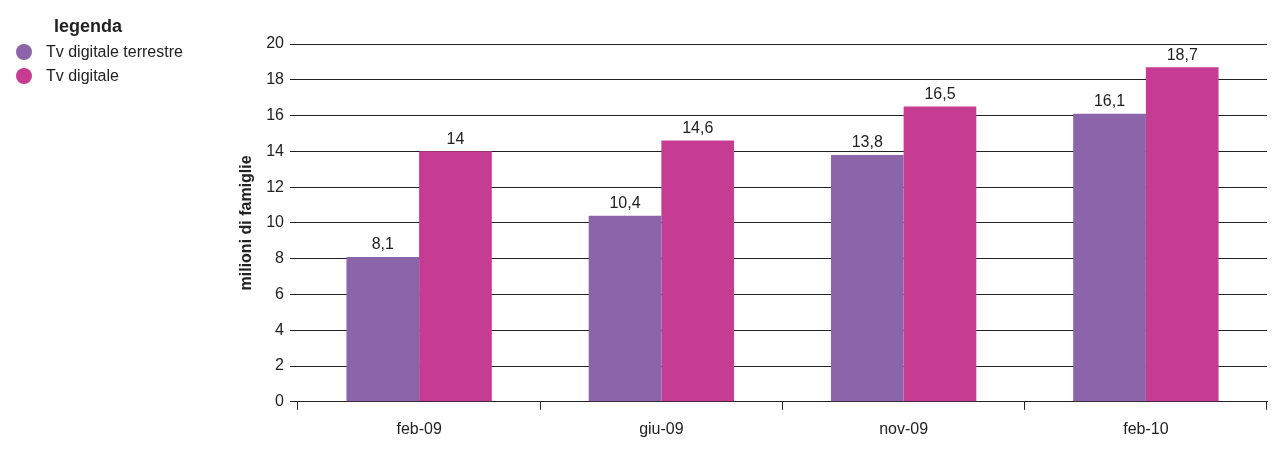 The height and width of the screenshot is (453, 1277). What do you see at coordinates (455, 138) in the screenshot?
I see `data-label: 14` at bounding box center [455, 138].